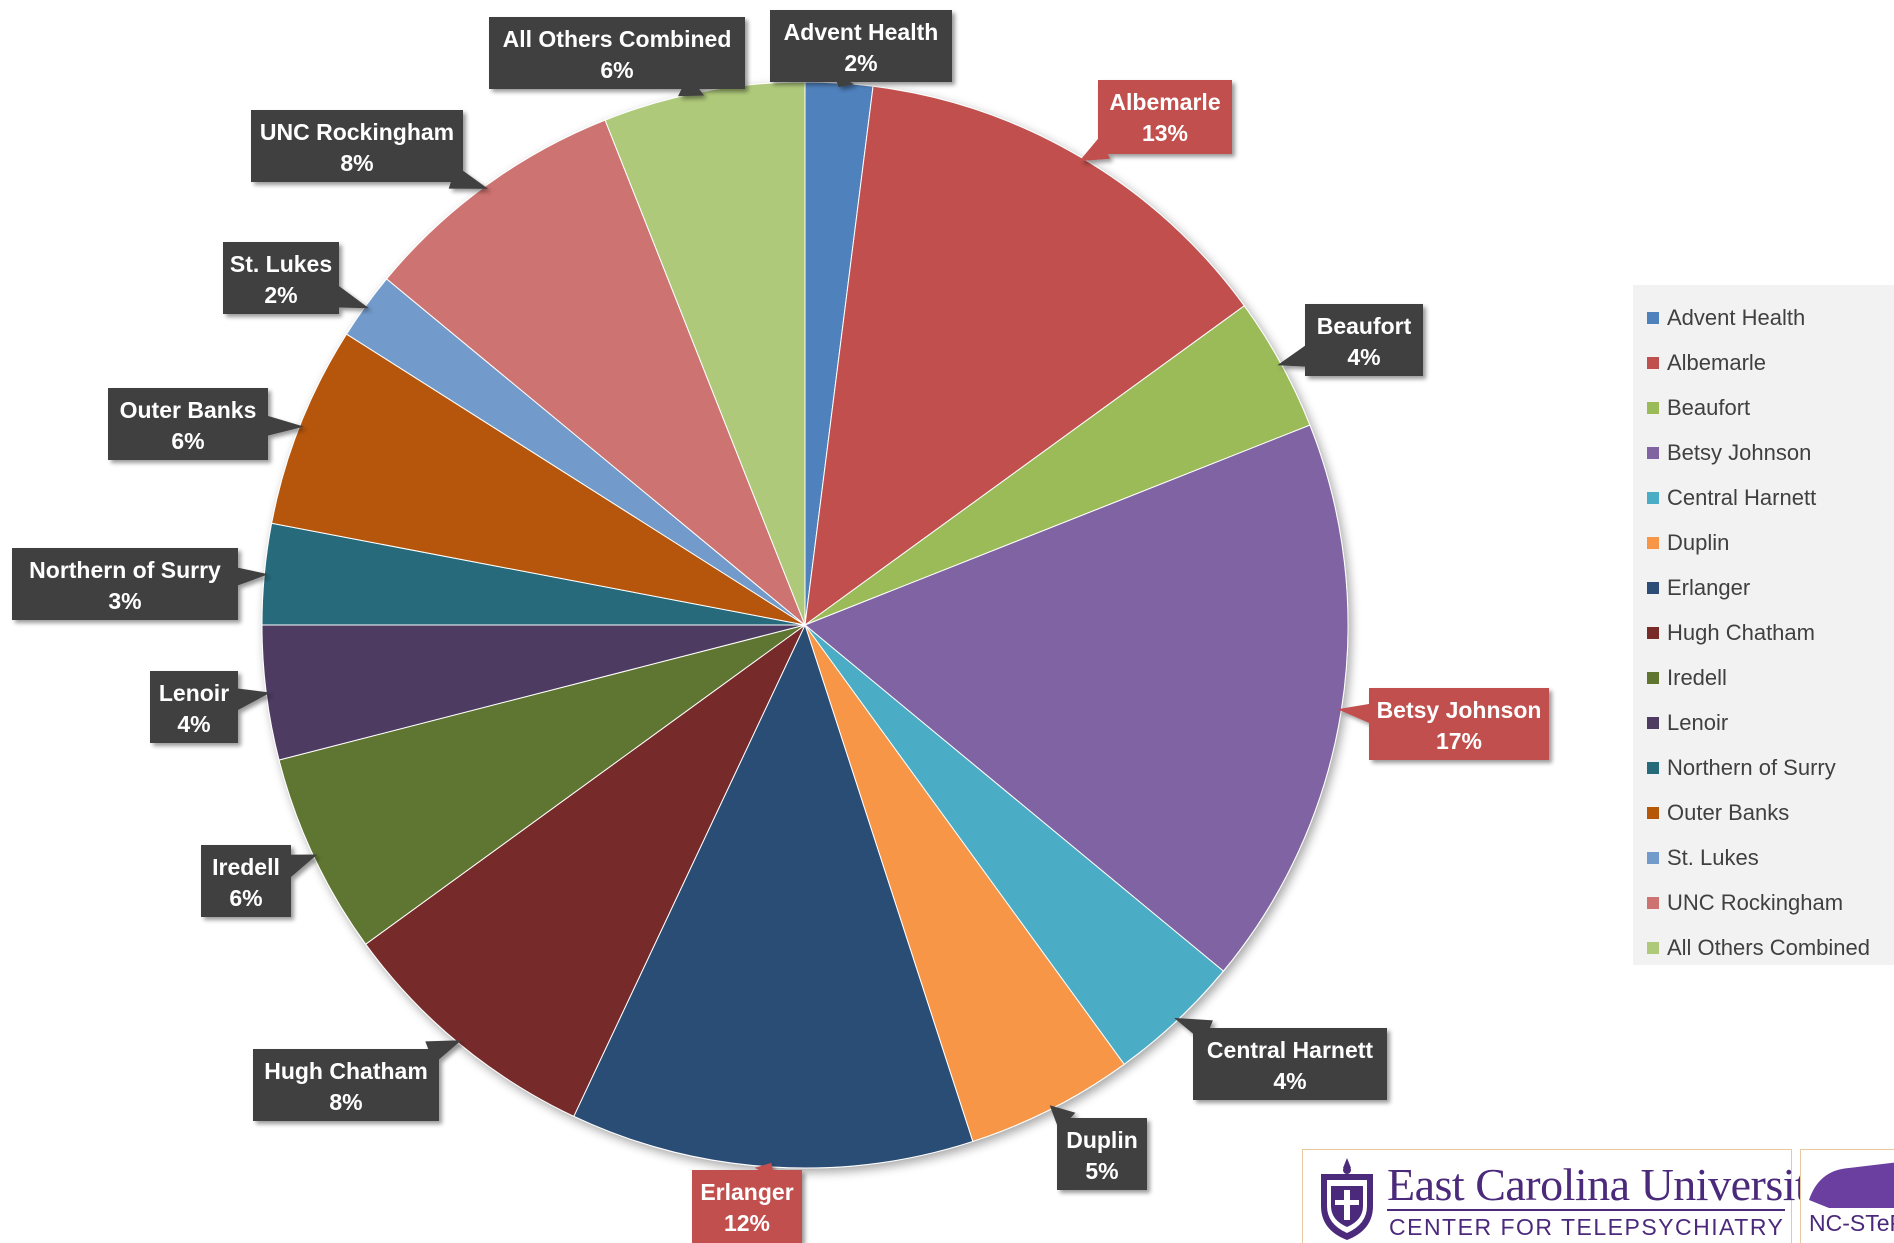 The image size is (1894, 1243). I want to click on legend-item-advent-health: Advent Health, so click(1770, 317).